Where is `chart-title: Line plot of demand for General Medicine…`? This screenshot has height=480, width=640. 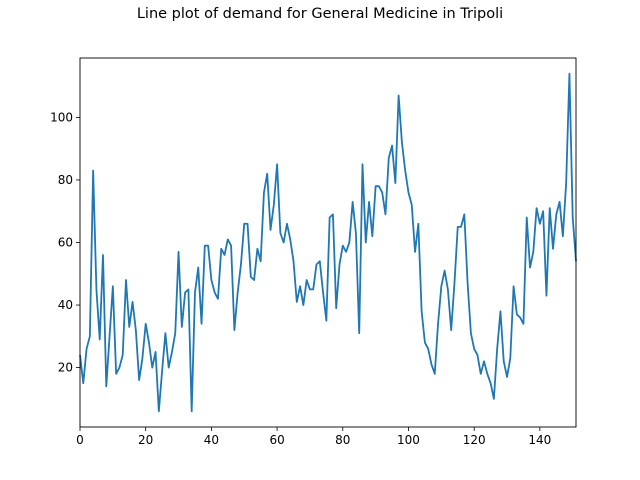
chart-title: Line plot of demand for General Medicine… is located at coordinates (320, 14).